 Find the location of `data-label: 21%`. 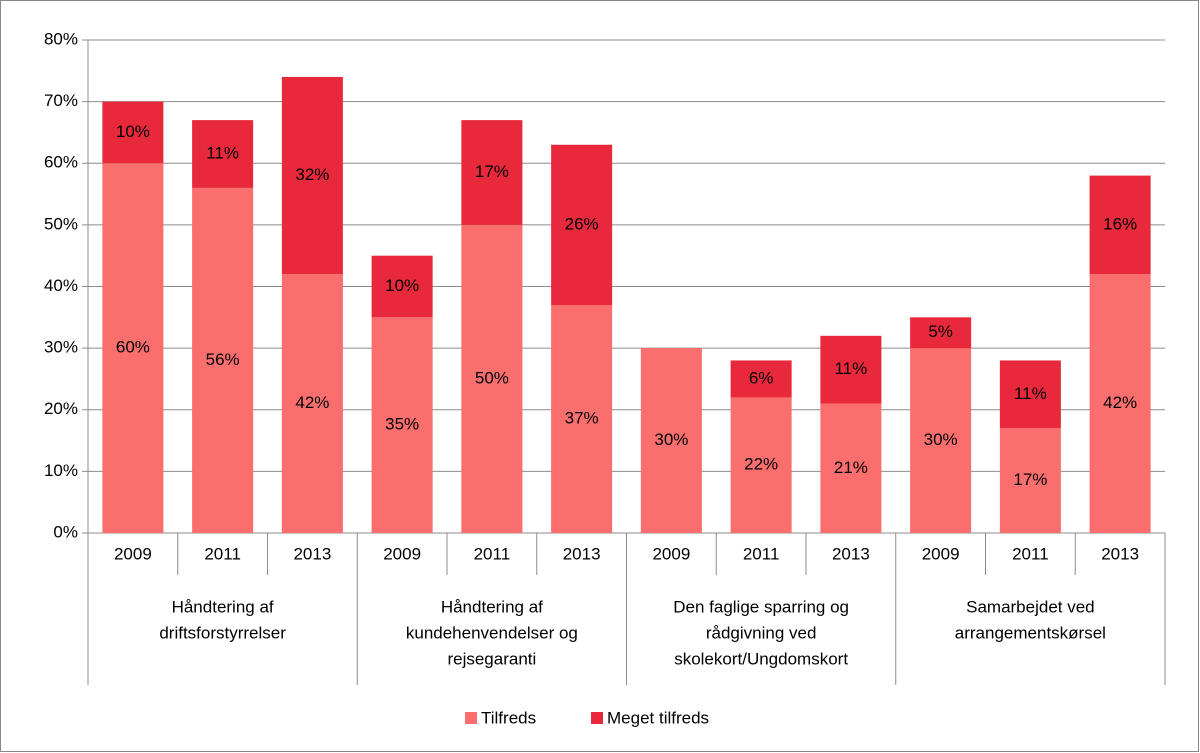

data-label: 21% is located at coordinates (851, 467).